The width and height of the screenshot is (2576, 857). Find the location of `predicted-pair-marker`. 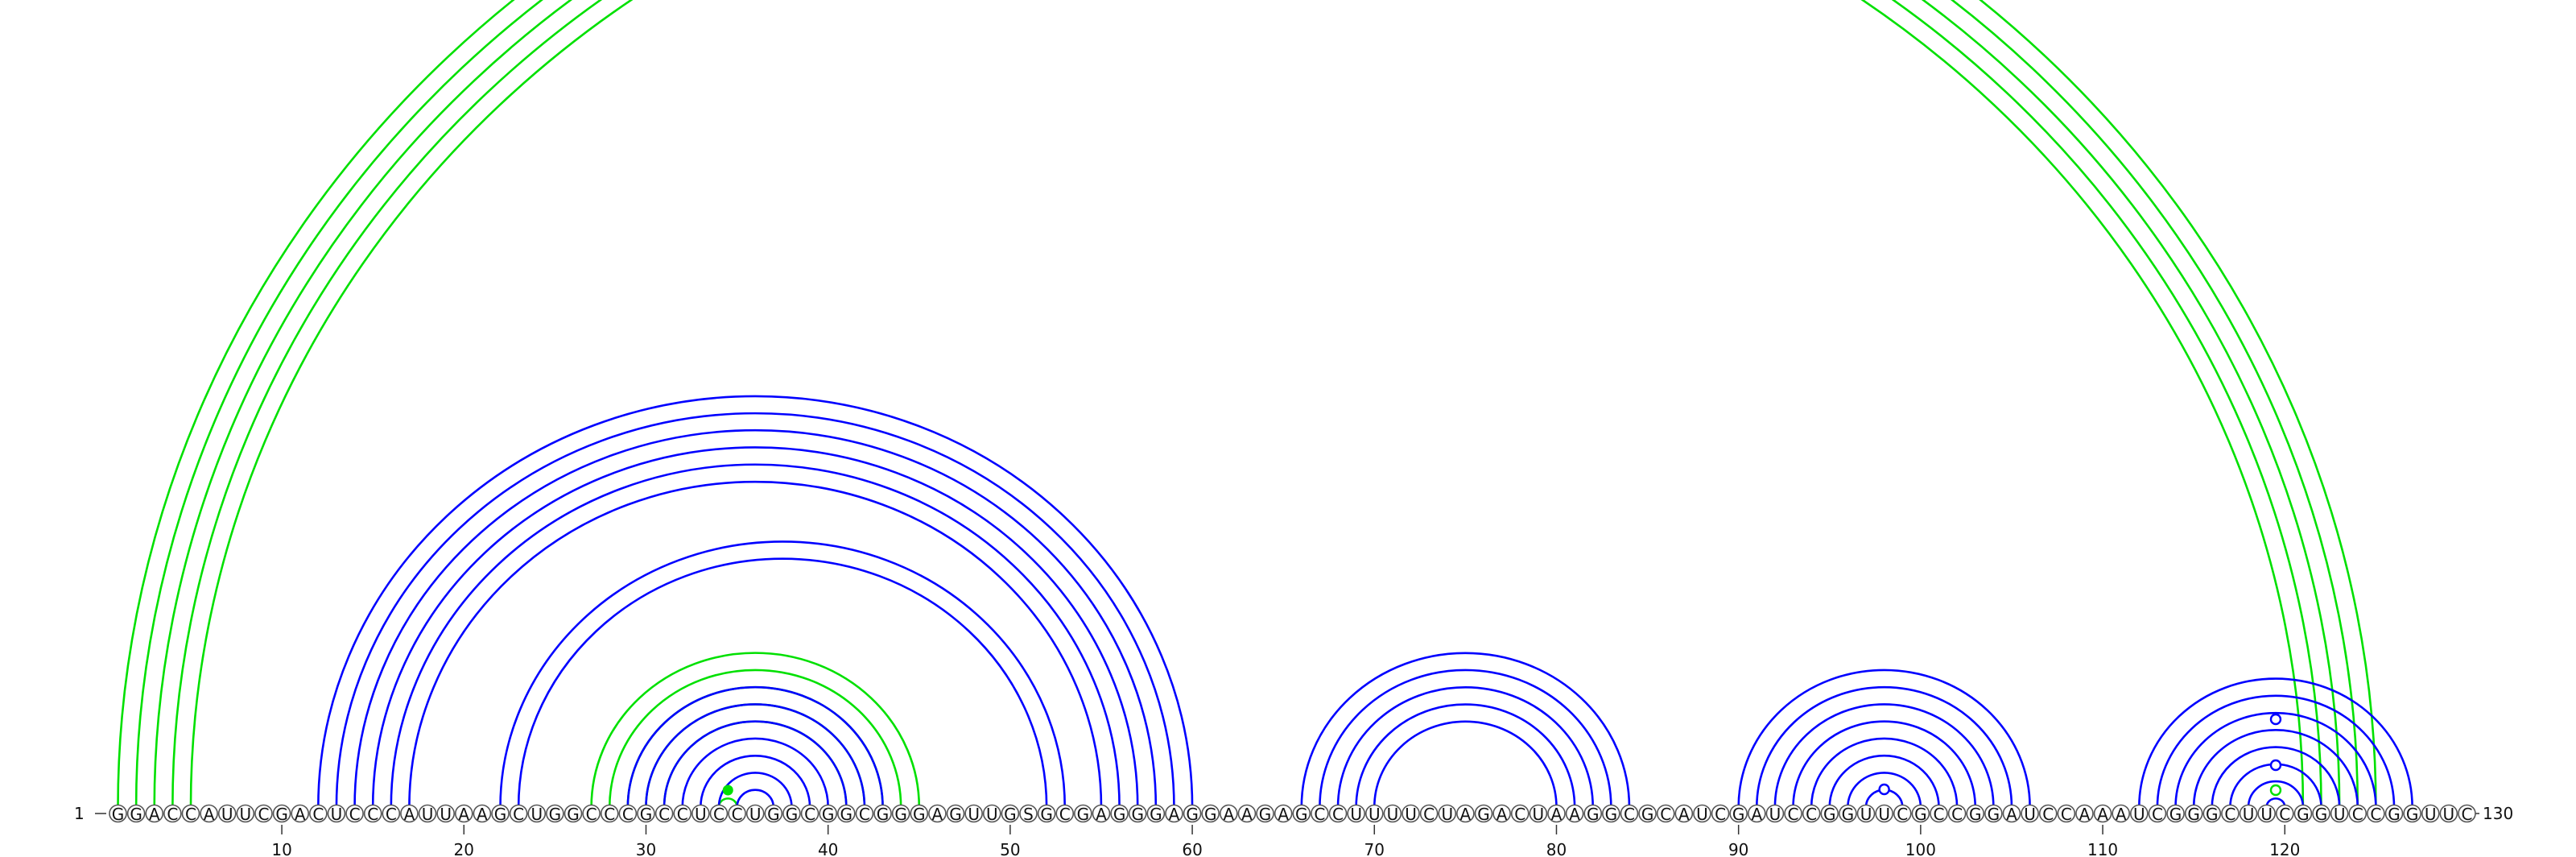

predicted-pair-marker is located at coordinates (2275, 765).